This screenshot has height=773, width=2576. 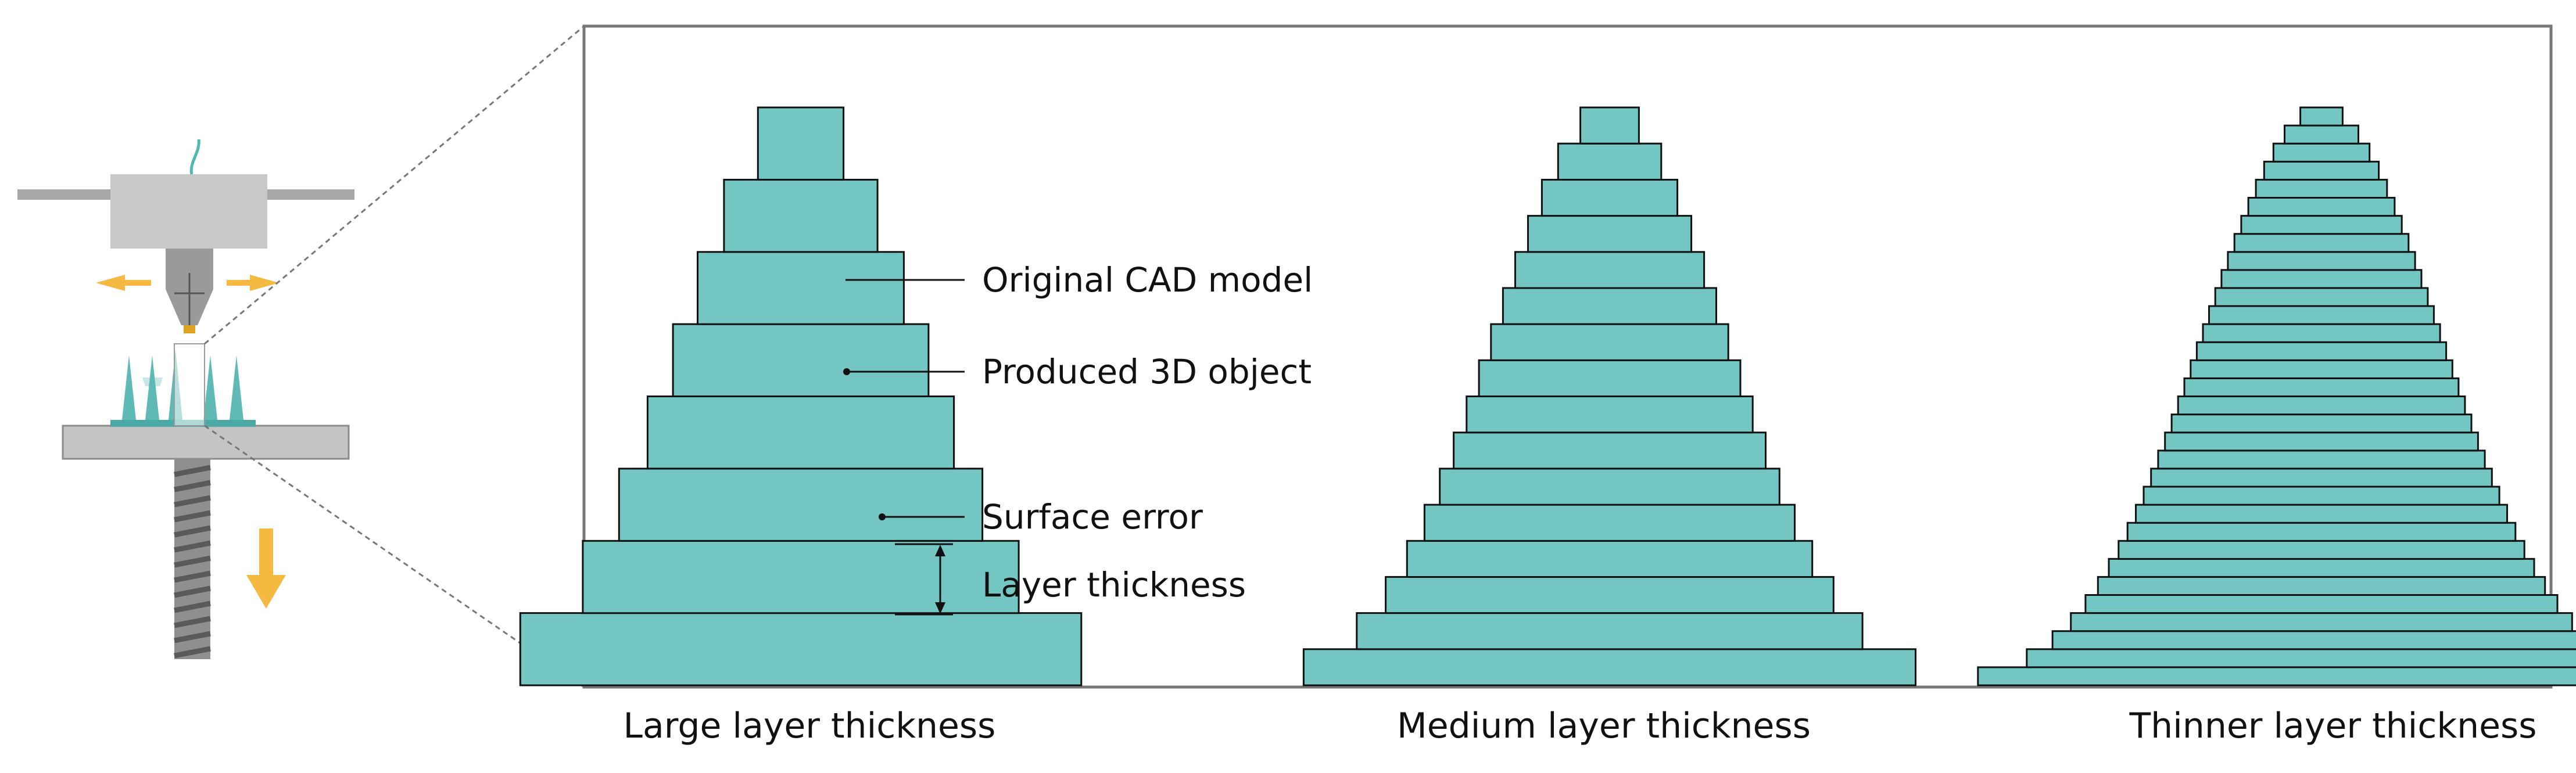 I want to click on horizontal-arrows-icon, so click(x=187, y=283).